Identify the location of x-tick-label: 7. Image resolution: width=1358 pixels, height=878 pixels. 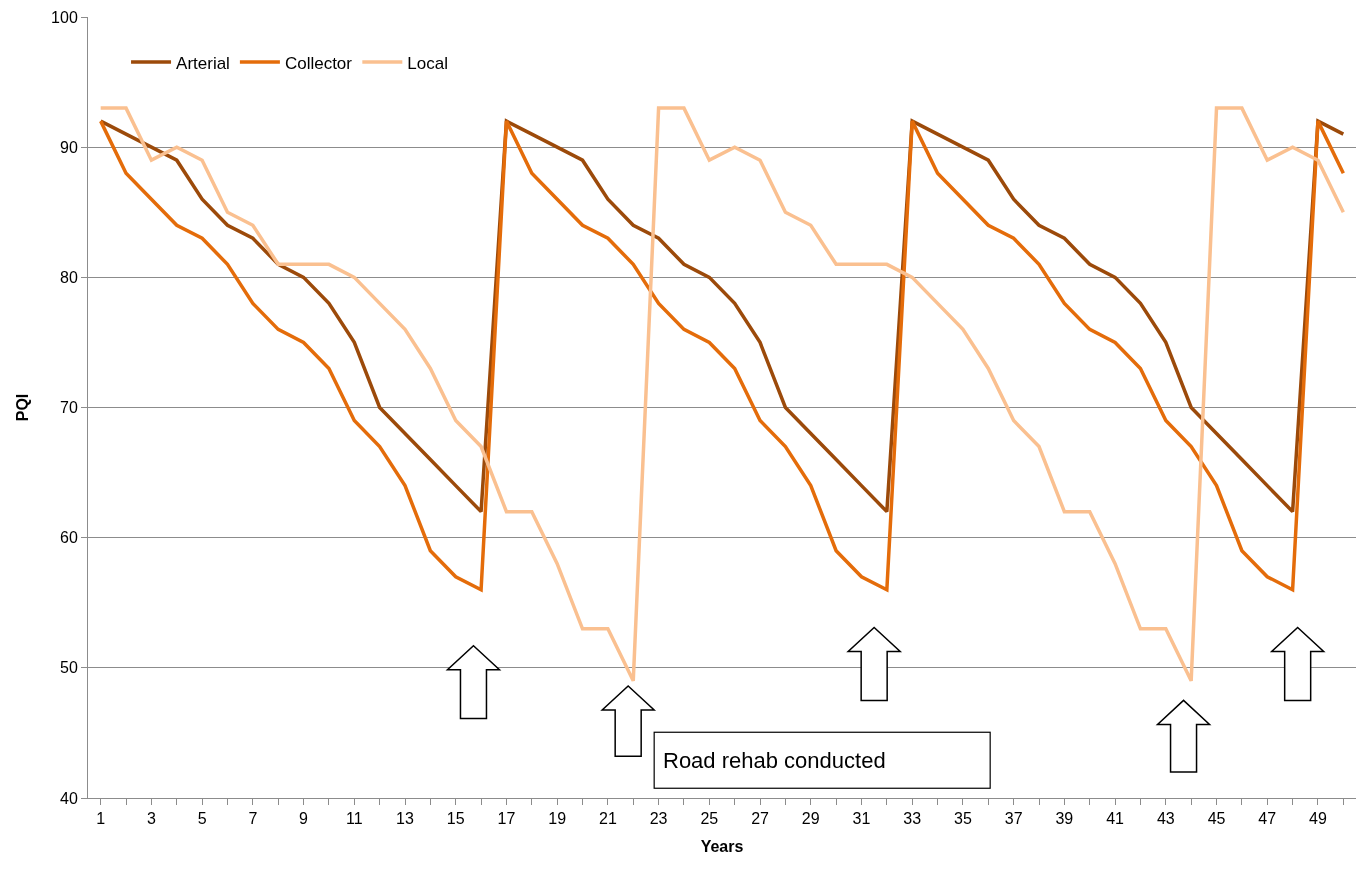
(253, 819).